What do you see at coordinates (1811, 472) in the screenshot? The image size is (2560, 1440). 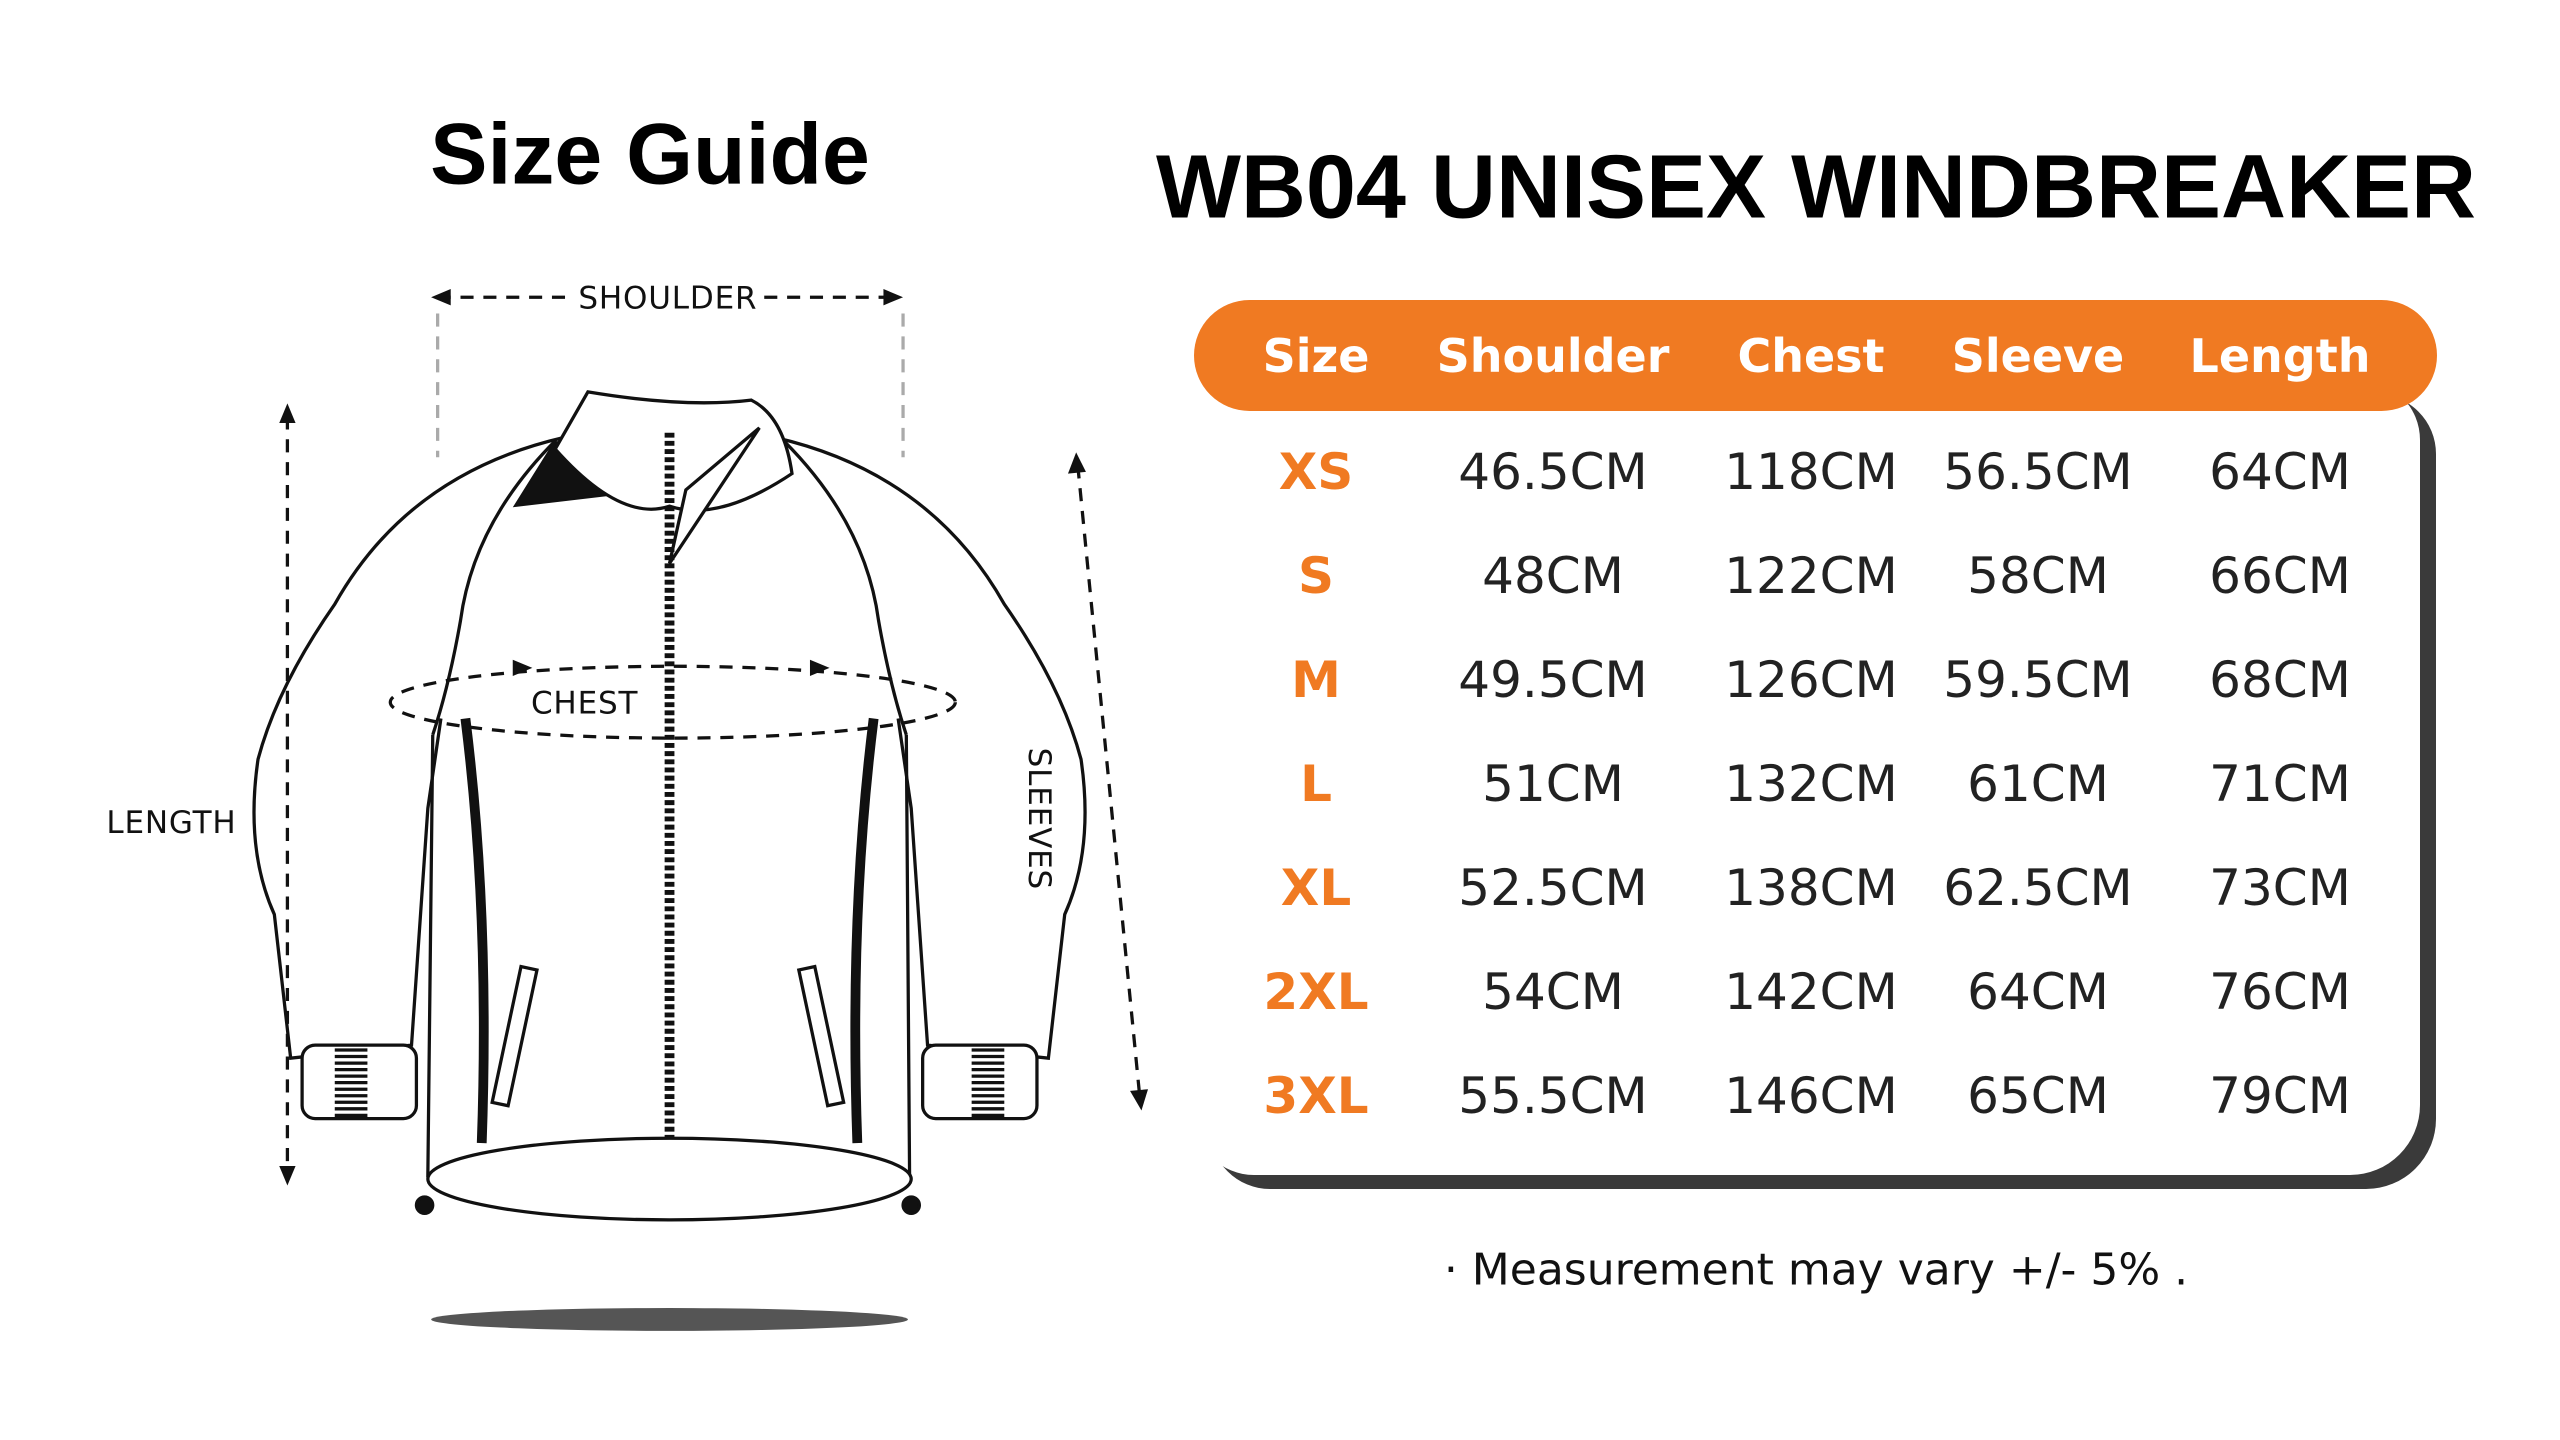 I see `table-cell: 118CM` at bounding box center [1811, 472].